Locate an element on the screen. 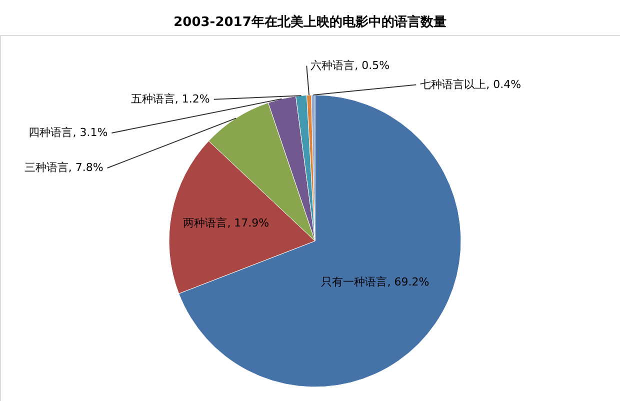 Image resolution: width=620 pixels, height=401 pixels. chart-title: 2003-2017年在北美上映的电影中的语言数量 is located at coordinates (310, 22).